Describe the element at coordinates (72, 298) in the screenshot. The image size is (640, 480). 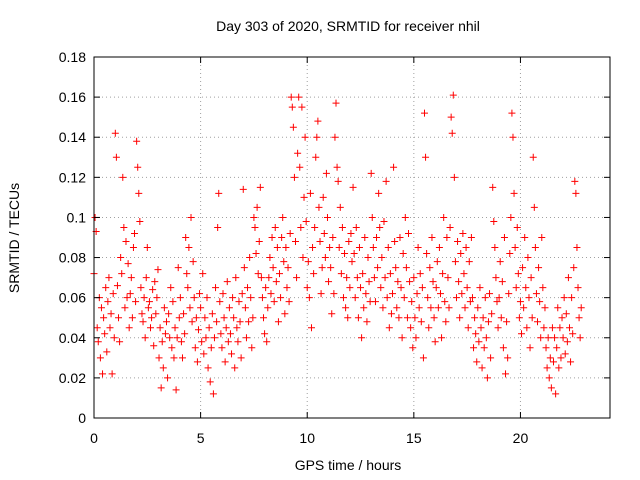
I see `y-tick-label: 0.06` at that location.